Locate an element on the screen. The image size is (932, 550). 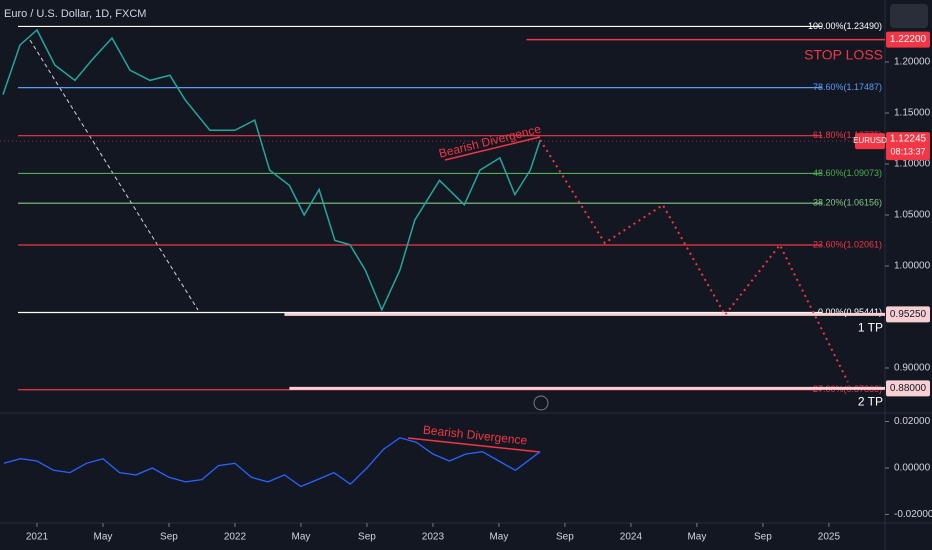
event-icon is located at coordinates (541, 403).